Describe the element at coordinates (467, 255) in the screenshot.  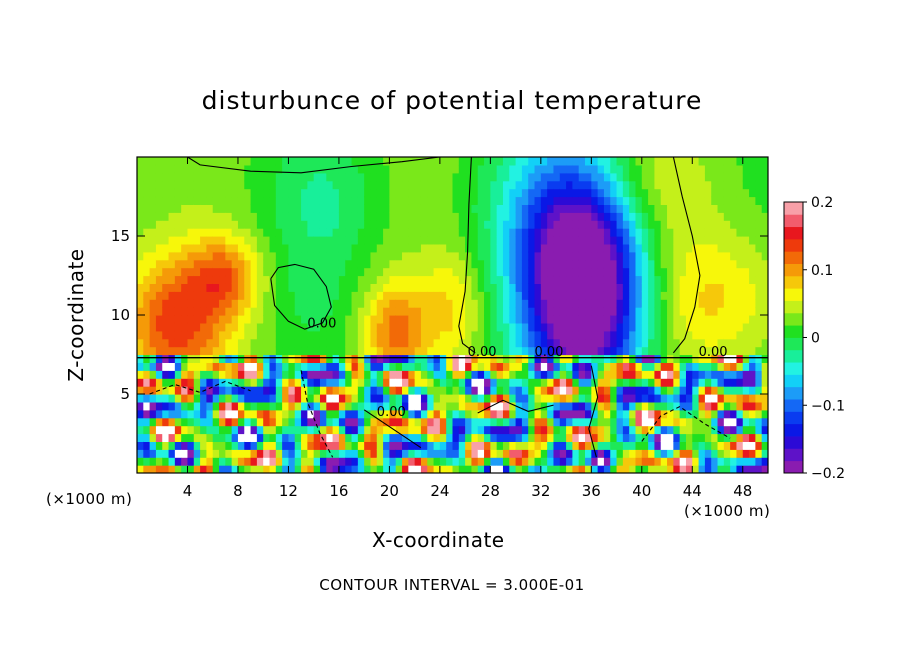
I see `zero-contour-left` at that location.